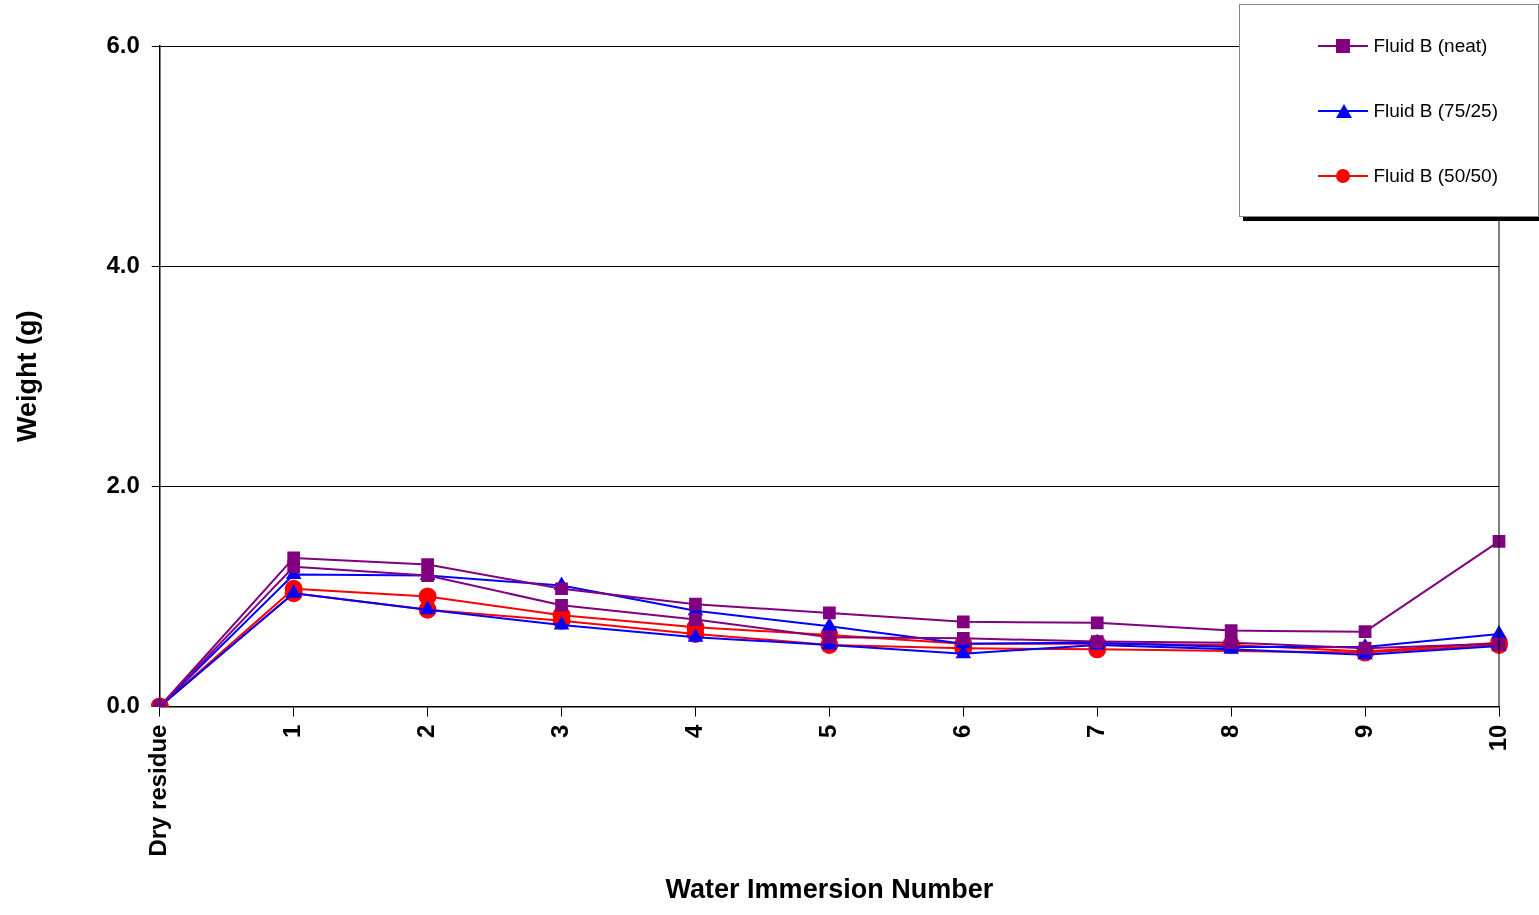 This screenshot has width=1539, height=915. What do you see at coordinates (123, 264) in the screenshot?
I see `y-tick-label: 4.0` at bounding box center [123, 264].